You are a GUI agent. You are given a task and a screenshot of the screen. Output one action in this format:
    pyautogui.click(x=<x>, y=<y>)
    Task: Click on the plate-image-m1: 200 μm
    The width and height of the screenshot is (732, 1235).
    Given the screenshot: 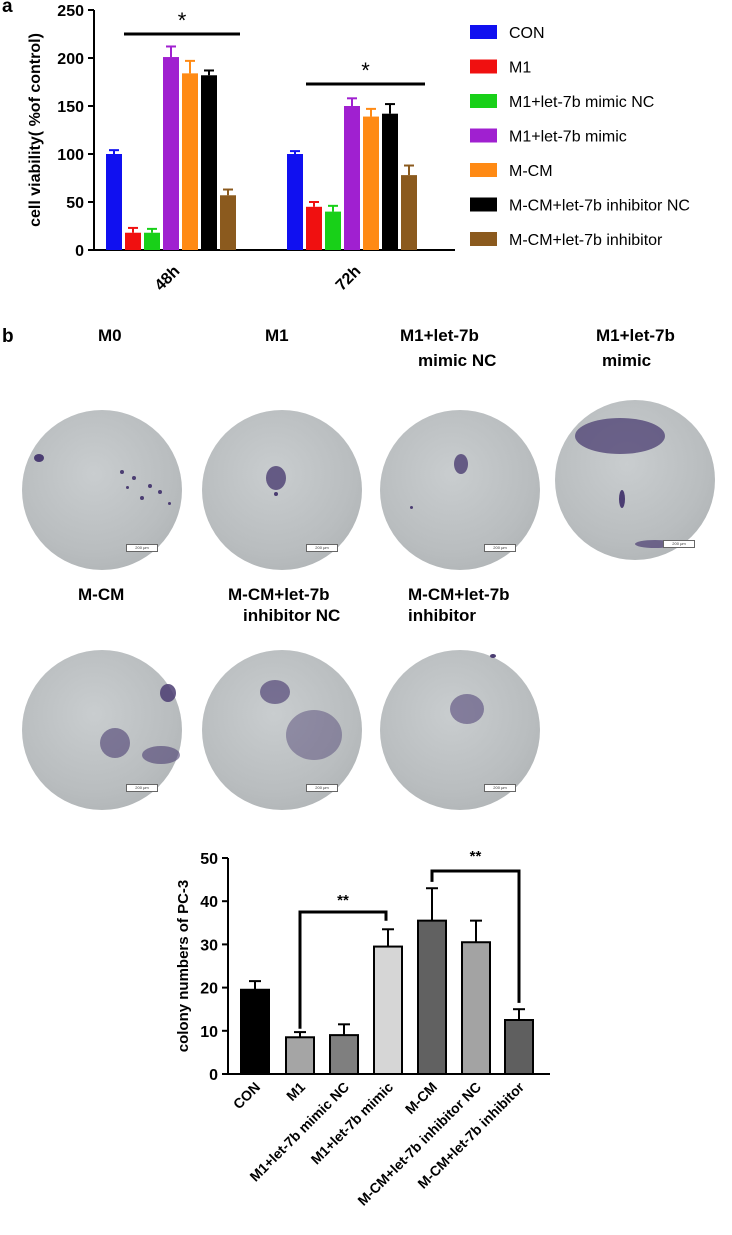 What is the action you would take?
    pyautogui.click(x=282, y=490)
    